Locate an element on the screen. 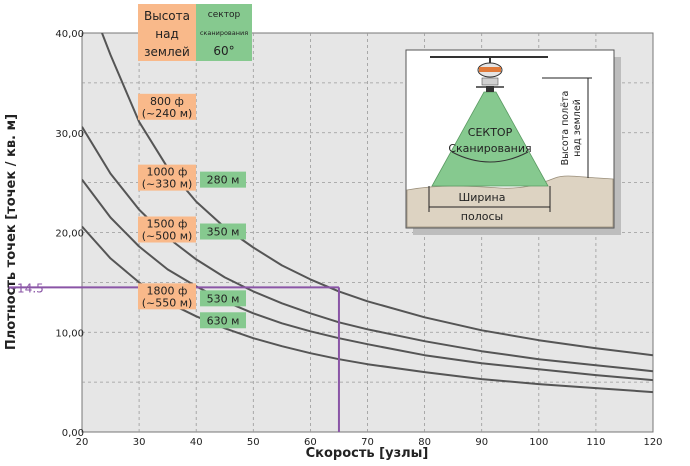 This screenshot has height=466, width=690. x-tick-50: 50 is located at coordinates (253, 442).